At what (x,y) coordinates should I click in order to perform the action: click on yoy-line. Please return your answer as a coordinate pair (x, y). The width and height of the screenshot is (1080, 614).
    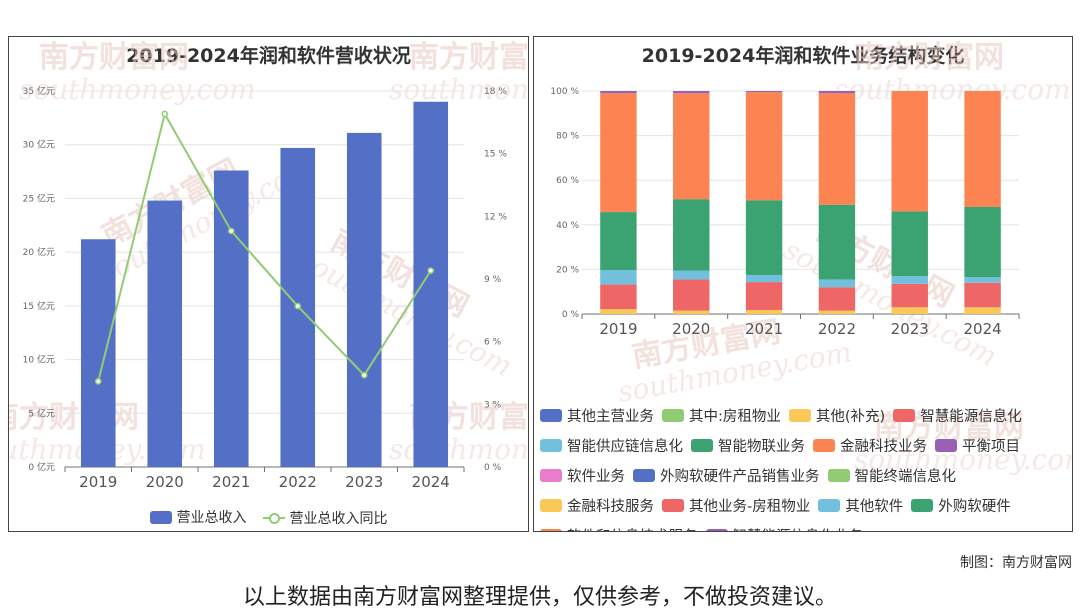
    Looking at the image, I should click on (264, 246).